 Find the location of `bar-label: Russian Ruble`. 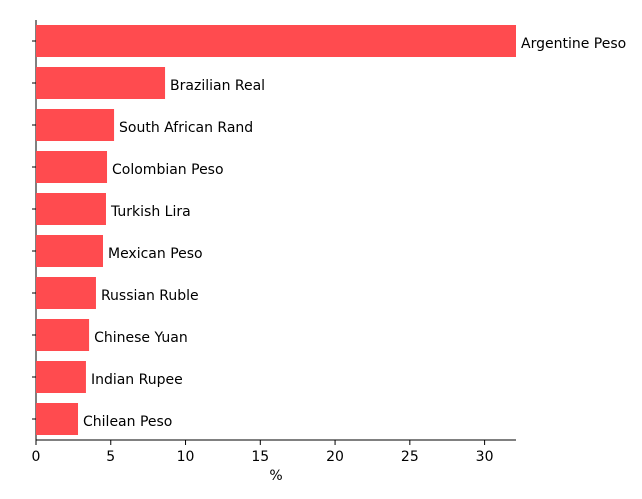

bar-label: Russian Ruble is located at coordinates (150, 296).